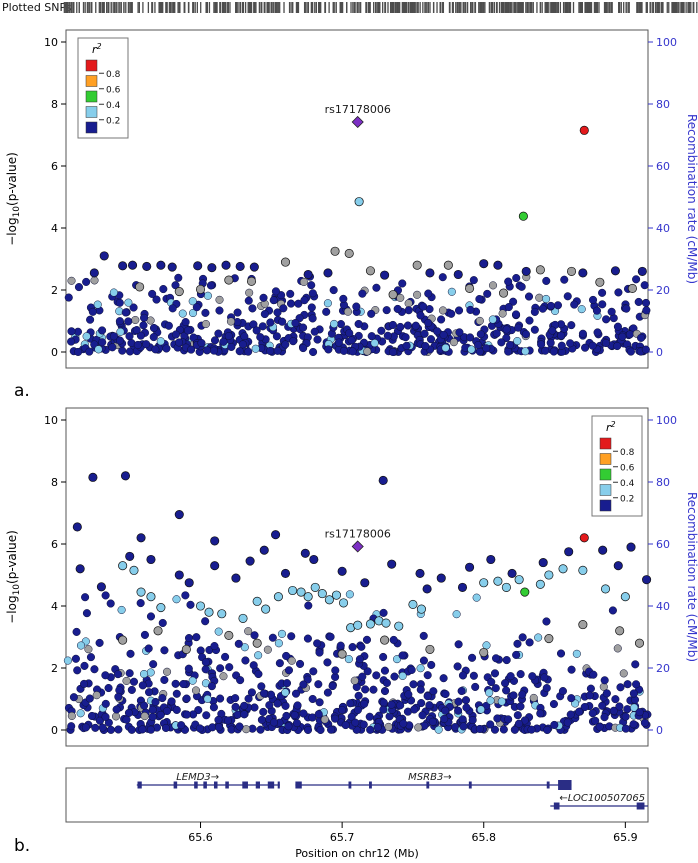 This screenshot has width=698, height=863. Describe the element at coordinates (413, 841) in the screenshot. I see `x-axis: 65.6 65.7 65.8 65.9 Position on chr12 (Mb)` at that location.